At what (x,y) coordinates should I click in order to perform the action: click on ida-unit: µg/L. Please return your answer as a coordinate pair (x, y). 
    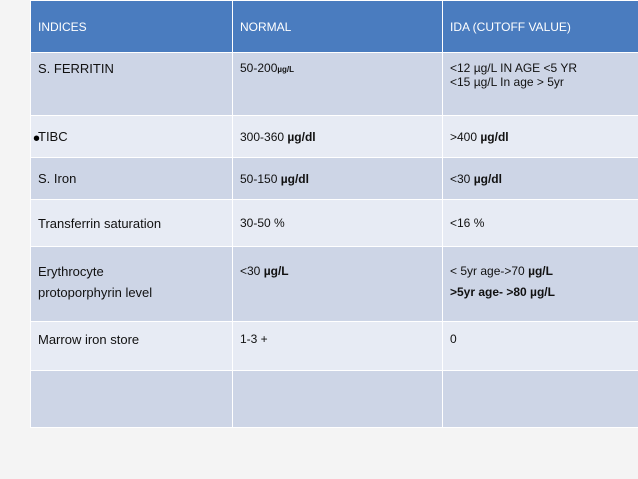
    Looking at the image, I should click on (540, 271).